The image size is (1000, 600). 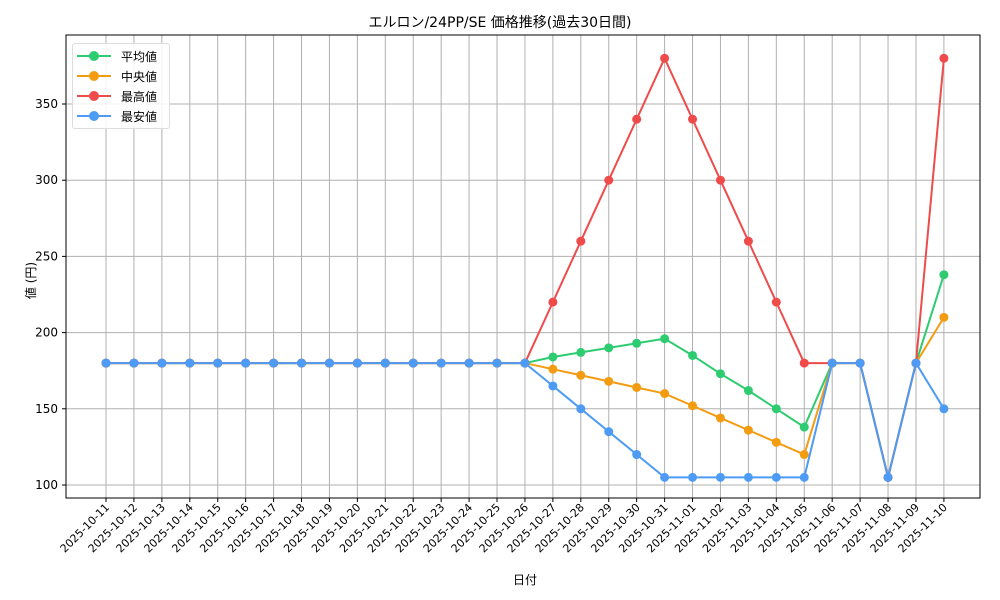 I want to click on y-tick-label: 350, so click(x=46, y=104).